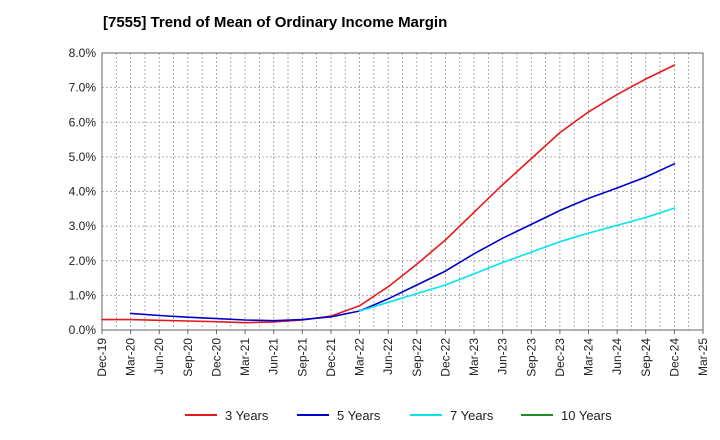 The height and width of the screenshot is (440, 720). Describe the element at coordinates (247, 415) in the screenshot. I see `legend-label: 3 Years` at that location.